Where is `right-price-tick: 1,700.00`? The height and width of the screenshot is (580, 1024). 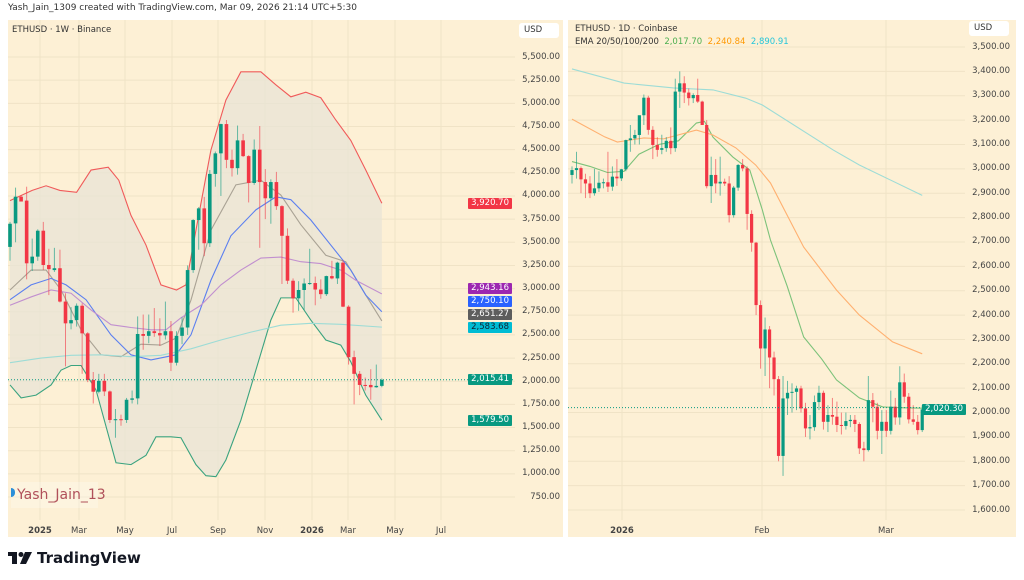 right-price-tick: 1,700.00 is located at coordinates (991, 485).